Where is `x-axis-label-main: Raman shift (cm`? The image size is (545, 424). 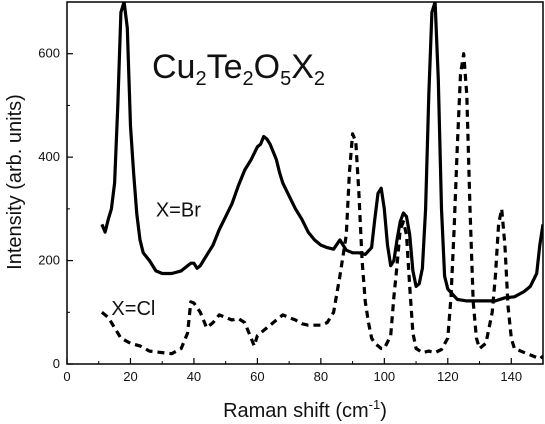
x-axis-label-main: Raman shift (cm is located at coordinates (296, 411).